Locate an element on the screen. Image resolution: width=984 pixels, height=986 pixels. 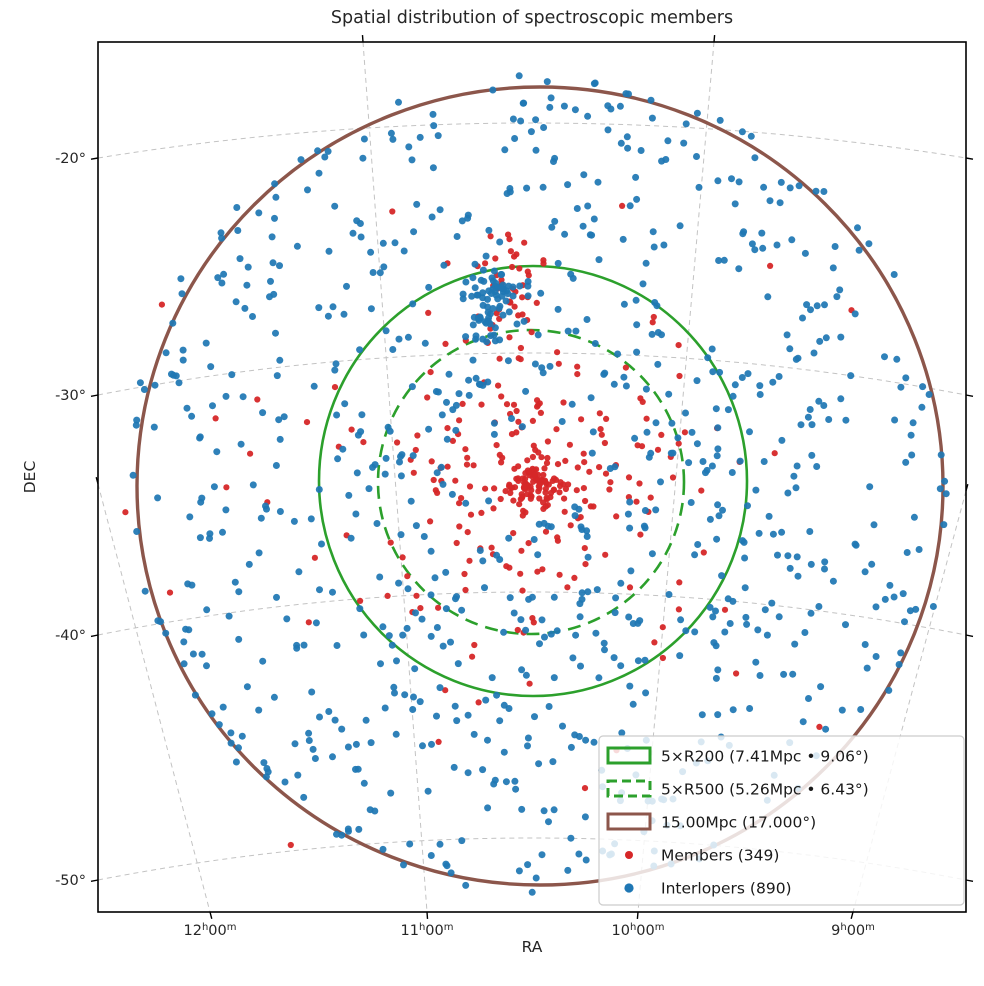
ra-gridline is located at coordinates (154, 697).